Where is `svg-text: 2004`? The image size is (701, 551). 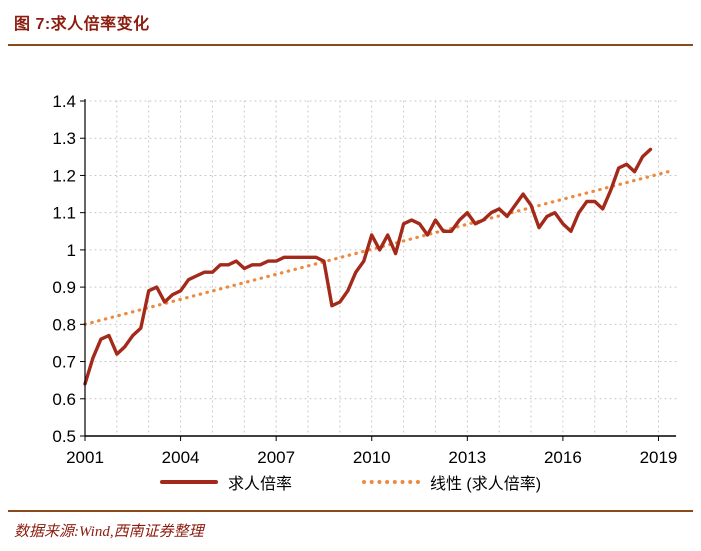
svg-text: 2004 is located at coordinates (181, 457).